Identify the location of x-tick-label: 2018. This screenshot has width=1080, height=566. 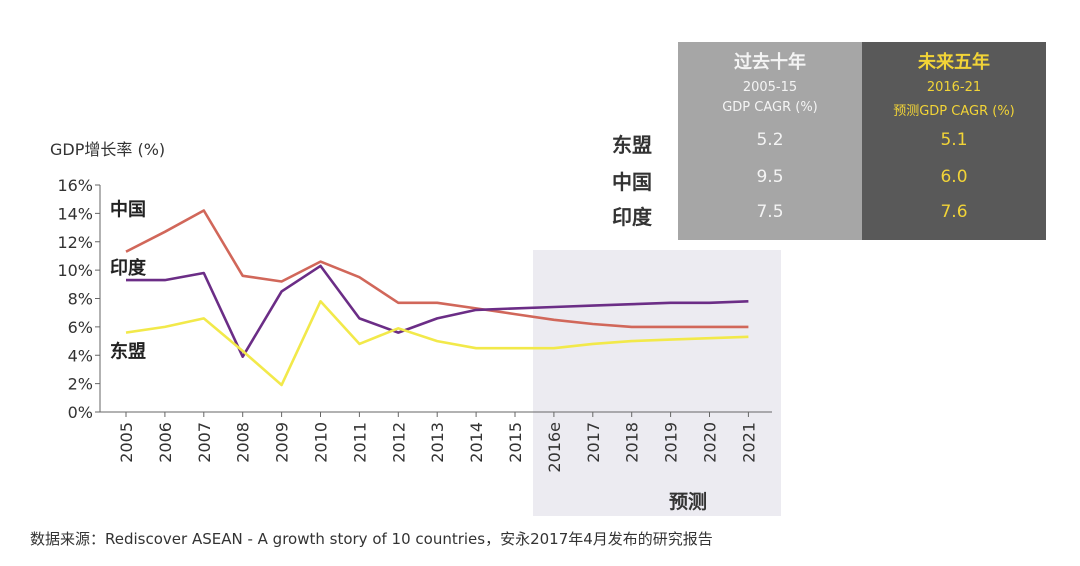
(632, 442).